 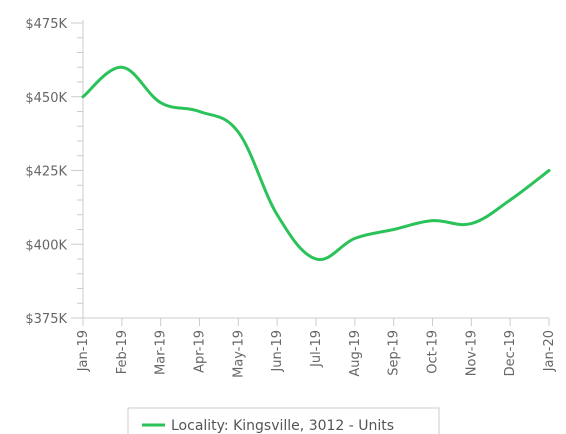 I want to click on legend: Locality: Kingsville, 3012 - Units, so click(x=283, y=420).